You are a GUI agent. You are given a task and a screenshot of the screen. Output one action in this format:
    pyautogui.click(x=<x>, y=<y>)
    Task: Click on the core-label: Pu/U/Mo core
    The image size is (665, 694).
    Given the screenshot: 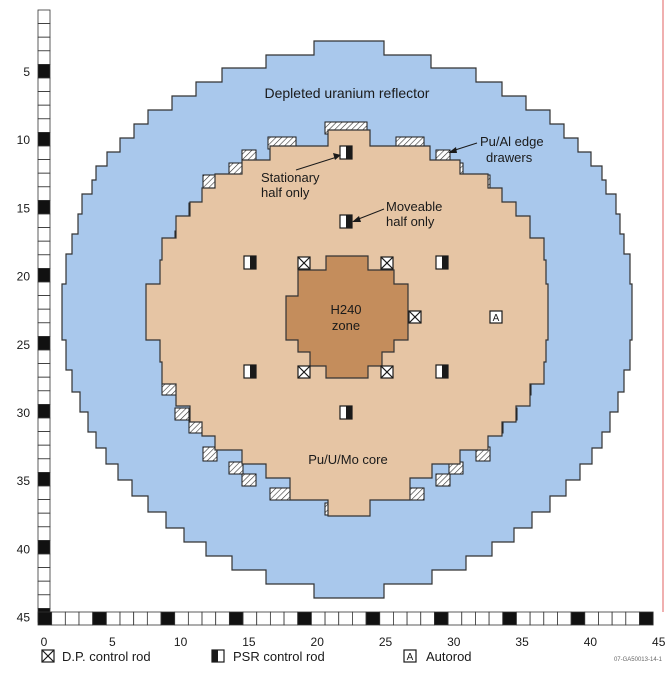 What is the action you would take?
    pyautogui.click(x=347, y=459)
    